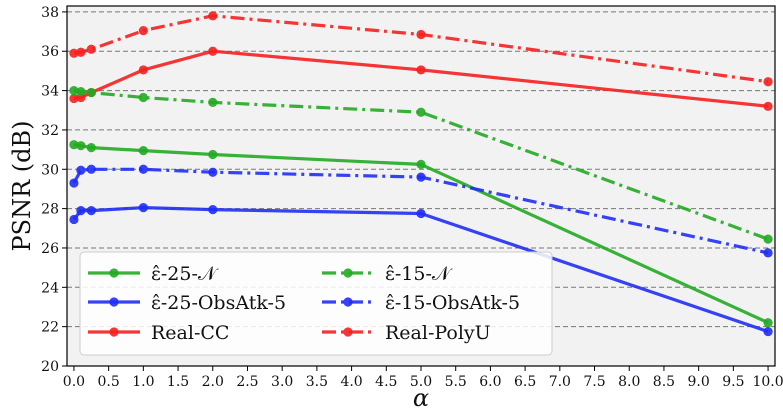 The width and height of the screenshot is (783, 415). What do you see at coordinates (629, 382) in the screenshot?
I see `x-tick-label: 8.0` at bounding box center [629, 382].